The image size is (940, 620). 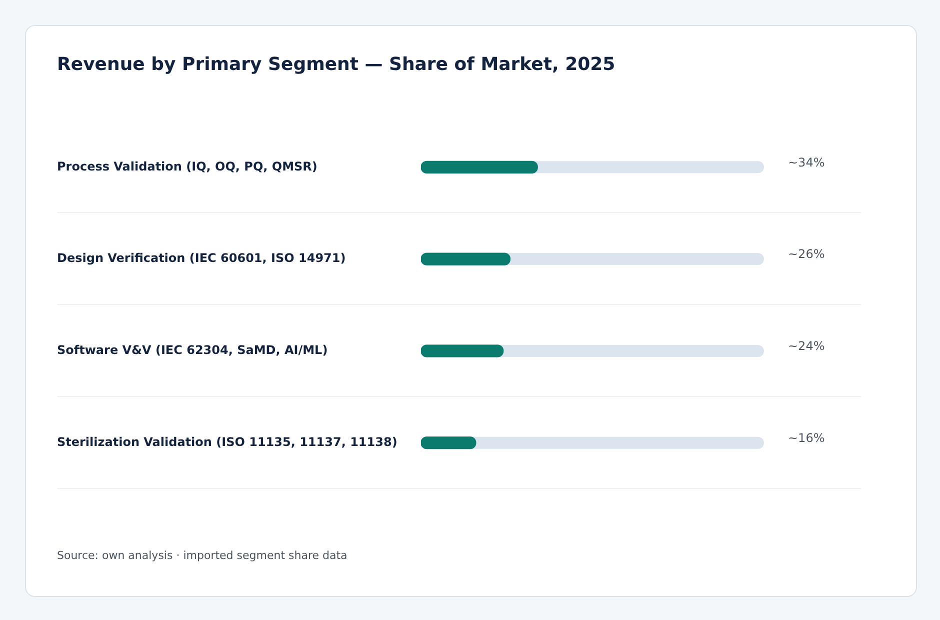 What do you see at coordinates (187, 166) in the screenshot?
I see `y-tick-label: Process Validation (IQ, OQ, PQ, QMSR)` at bounding box center [187, 166].